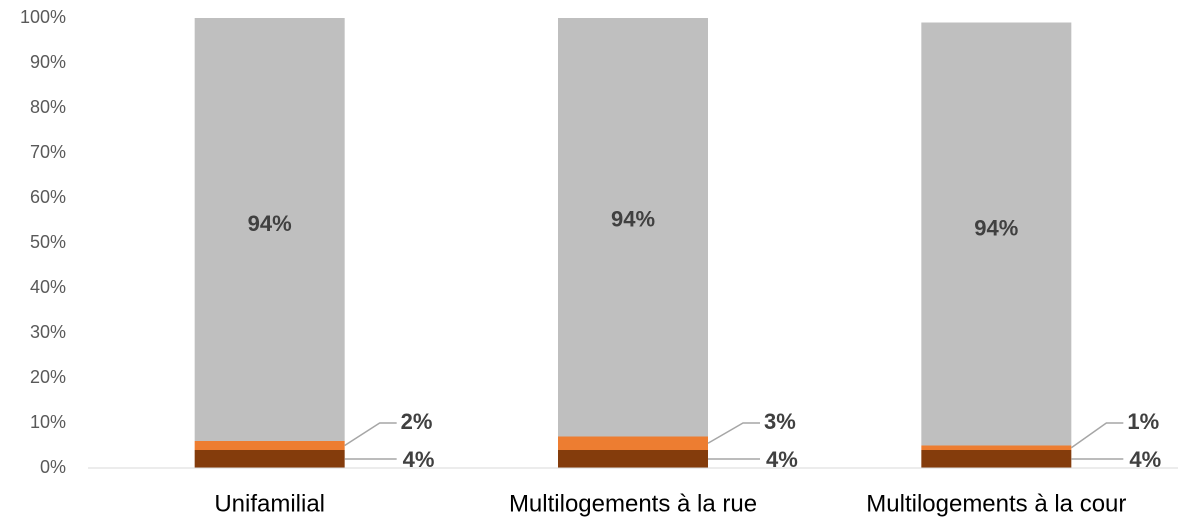  Describe the element at coordinates (43, 17) in the screenshot. I see `y-tick-label: 100%` at that location.